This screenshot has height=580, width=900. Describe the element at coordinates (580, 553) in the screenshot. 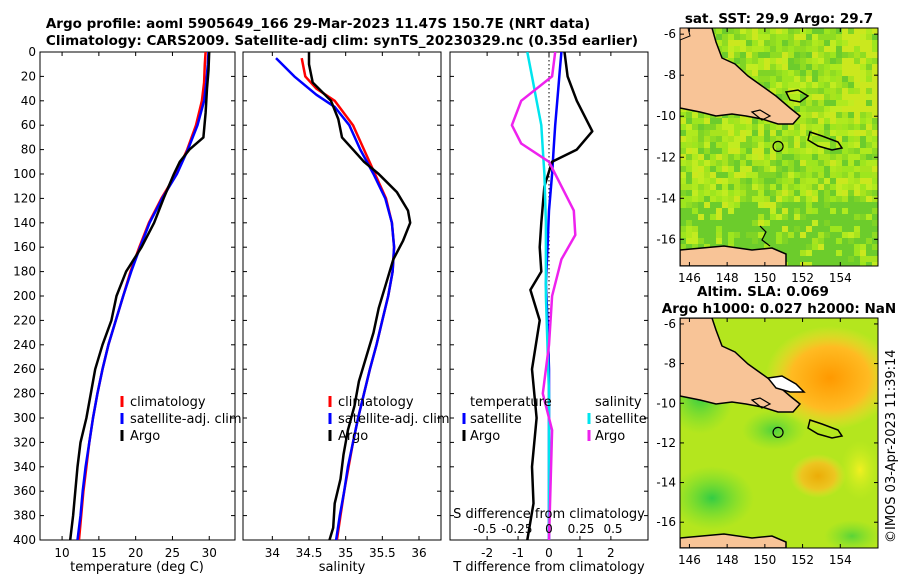

I see `x-tick-label: 1` at that location.